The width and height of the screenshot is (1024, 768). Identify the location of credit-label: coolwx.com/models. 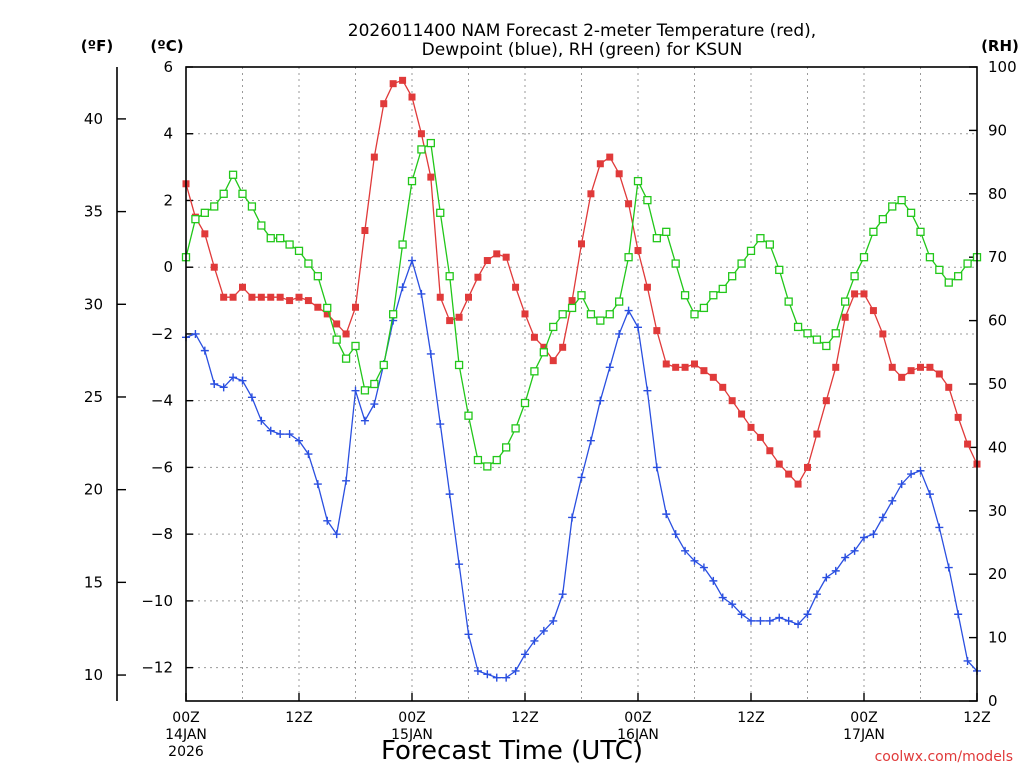
(944, 757).